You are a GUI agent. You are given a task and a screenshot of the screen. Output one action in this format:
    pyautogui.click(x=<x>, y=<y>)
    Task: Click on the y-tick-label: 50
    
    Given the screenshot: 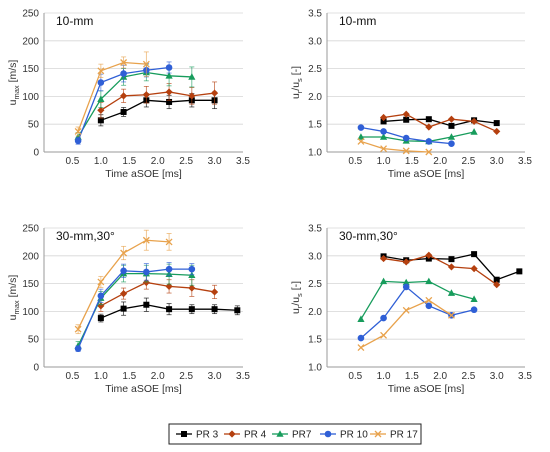 What is the action you would take?
    pyautogui.click(x=34, y=125)
    